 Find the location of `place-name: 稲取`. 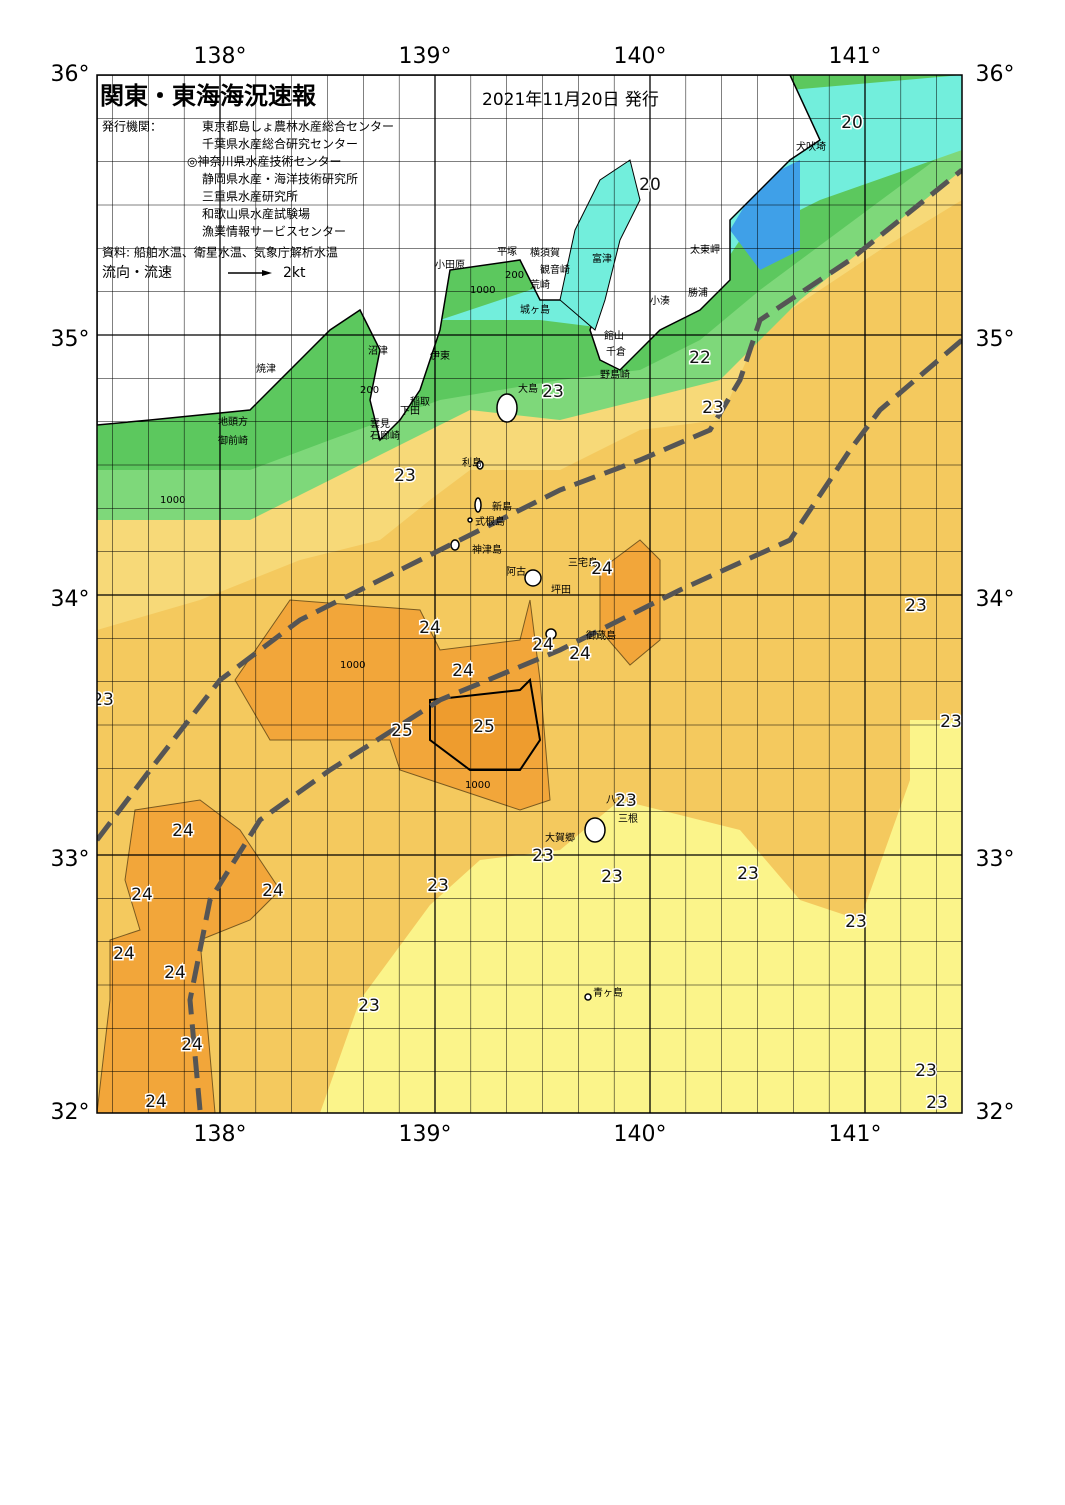

place-name: 稲取 is located at coordinates (420, 402).